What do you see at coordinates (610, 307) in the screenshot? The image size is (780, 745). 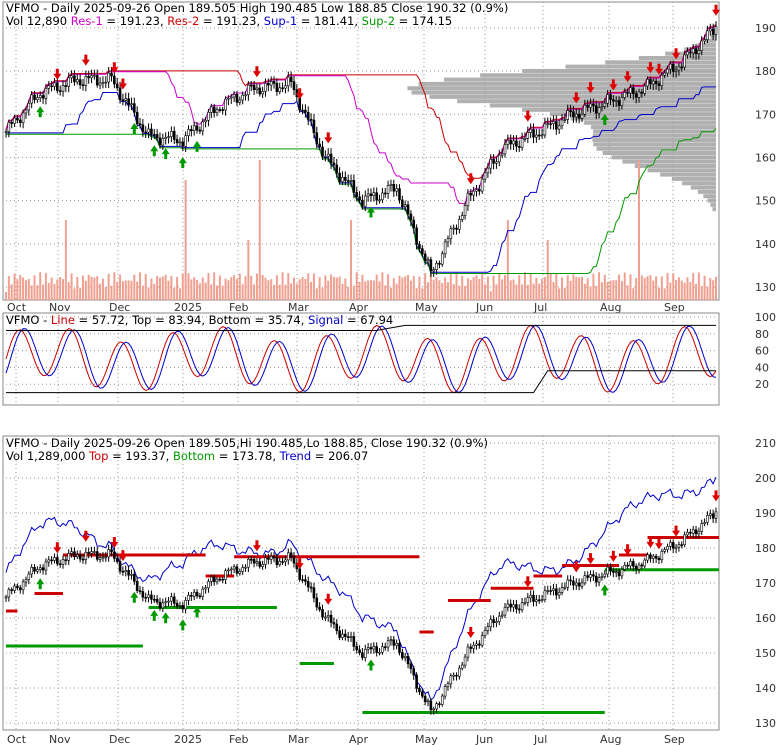 I see `x-tick-aug: Aug` at bounding box center [610, 307].